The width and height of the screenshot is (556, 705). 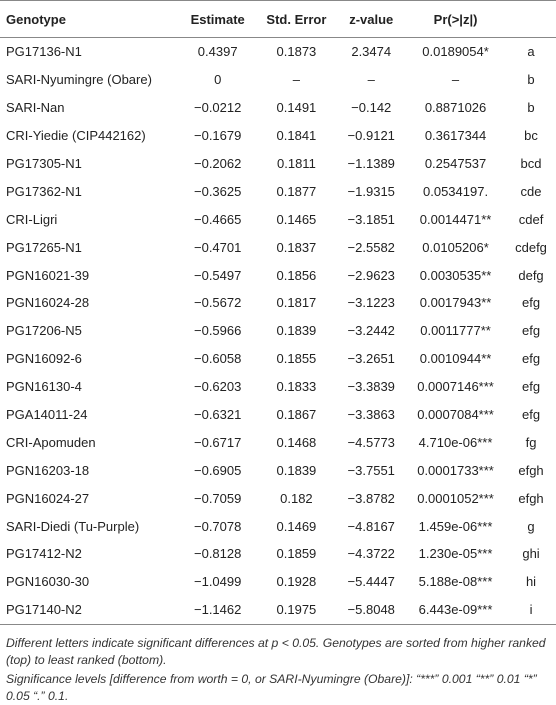 I want to click on table-cell: −3.3839, so click(x=371, y=387).